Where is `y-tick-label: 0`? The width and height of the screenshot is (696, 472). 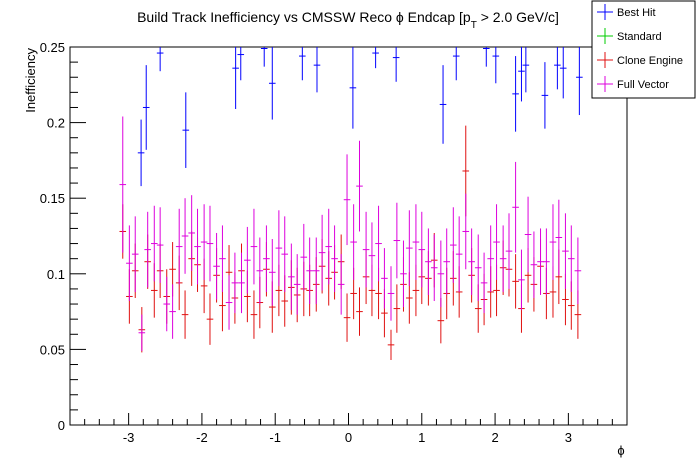 y-tick-label: 0 is located at coordinates (61, 425).